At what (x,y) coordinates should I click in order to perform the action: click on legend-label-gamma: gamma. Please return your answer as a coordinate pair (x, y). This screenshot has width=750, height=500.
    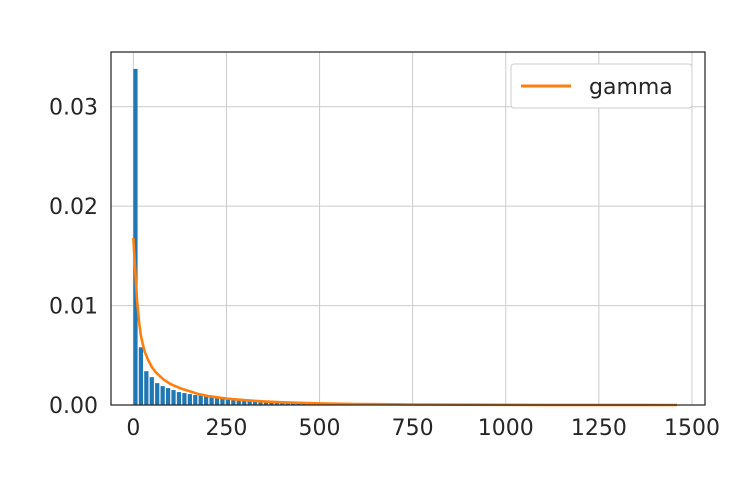
    Looking at the image, I should click on (631, 87).